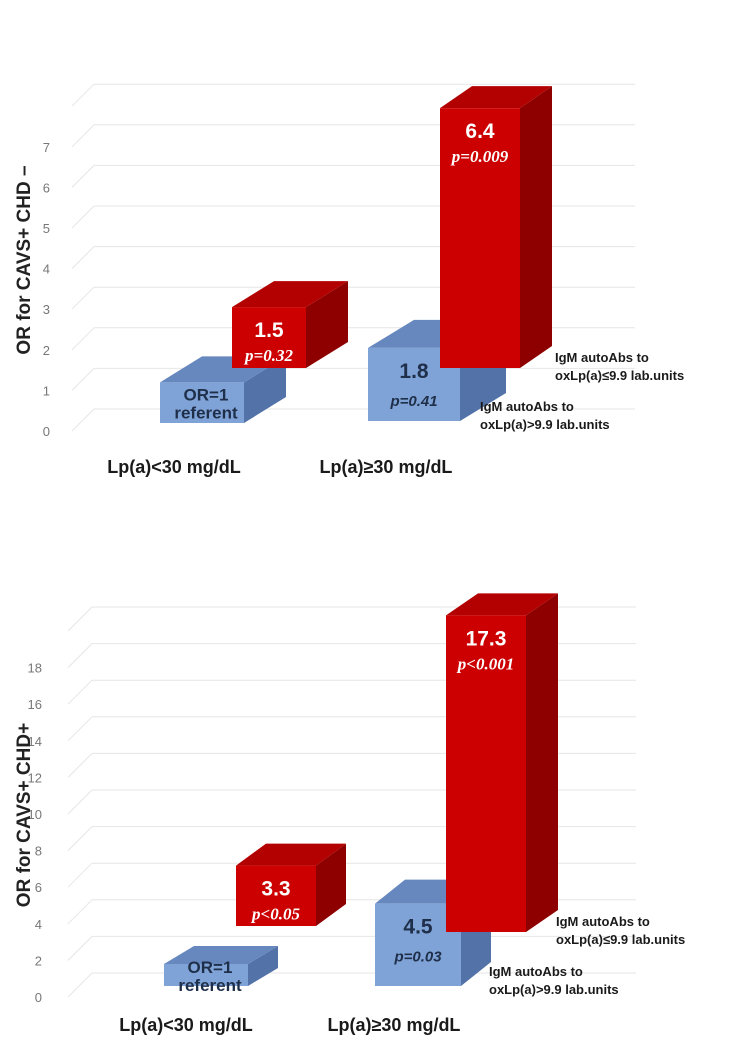 This screenshot has width=756, height=1051. What do you see at coordinates (486, 638) in the screenshot?
I see `bar-value-label: 17.3` at bounding box center [486, 638].